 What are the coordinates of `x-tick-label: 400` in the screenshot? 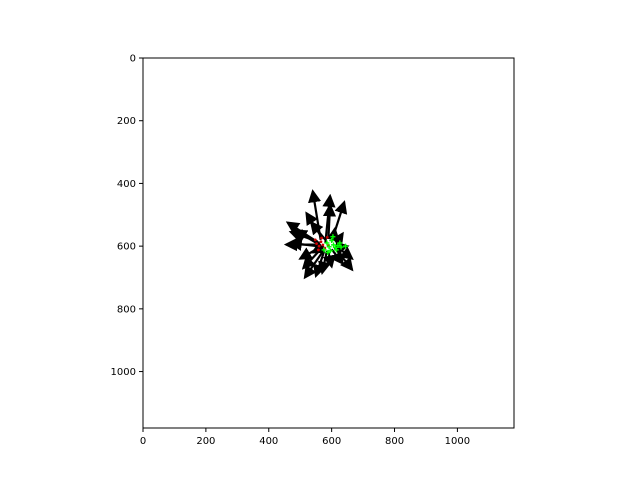 It's located at (268, 441).